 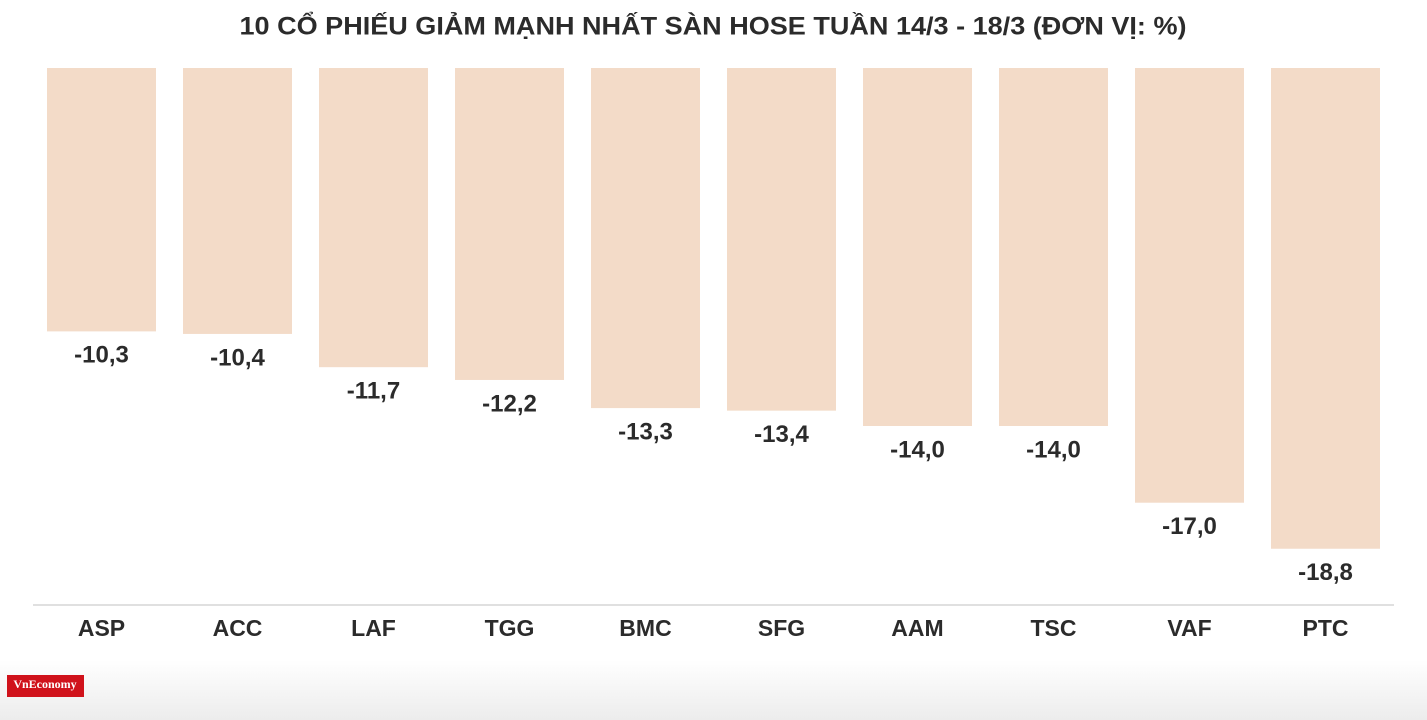 What do you see at coordinates (237, 357) in the screenshot?
I see `value-label: -10,4` at bounding box center [237, 357].